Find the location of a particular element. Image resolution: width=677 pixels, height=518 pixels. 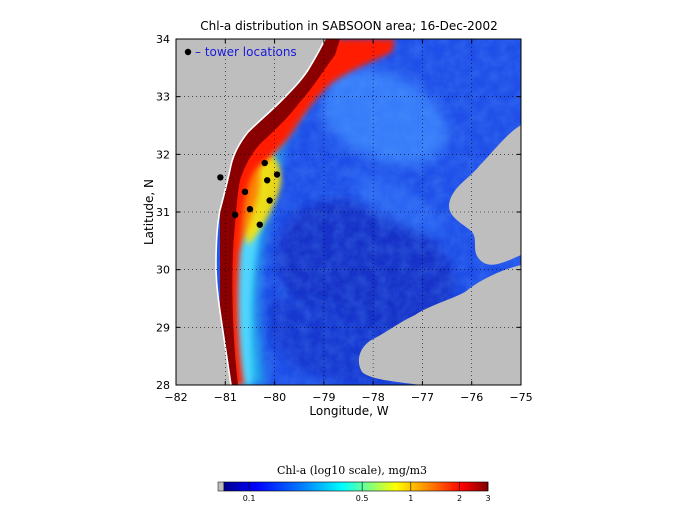

cloud-south is located at coordinates (408, 372).